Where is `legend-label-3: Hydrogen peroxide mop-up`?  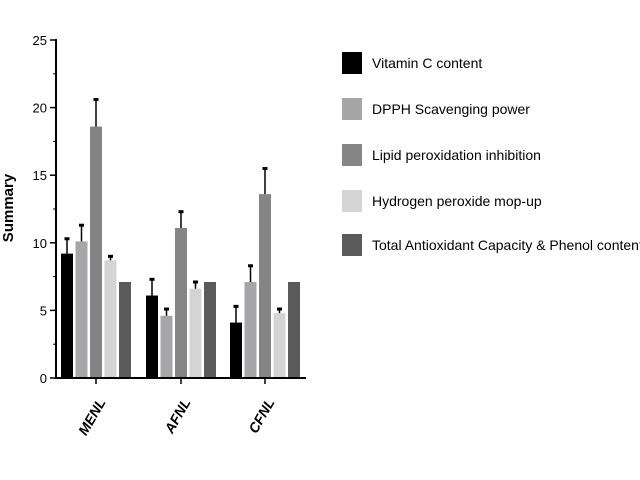
legend-label-3: Hydrogen peroxide mop-up is located at coordinates (457, 201).